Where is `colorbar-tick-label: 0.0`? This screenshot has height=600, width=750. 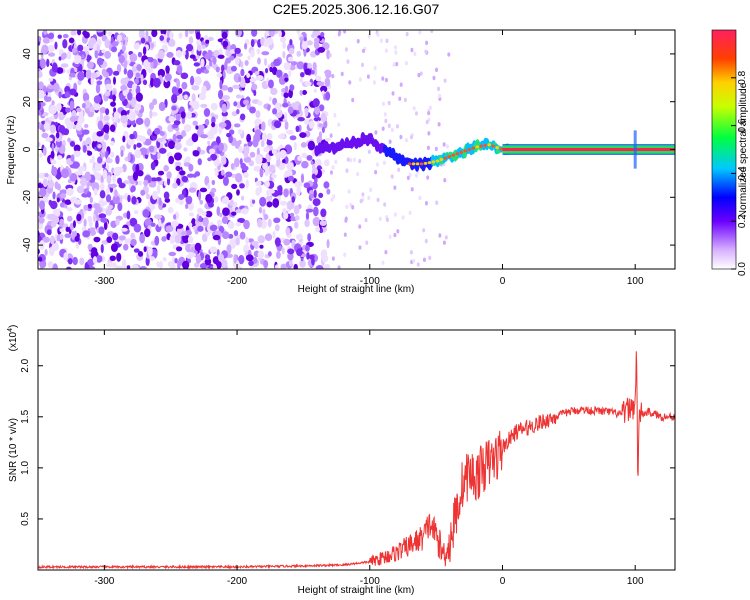 colorbar-tick-label: 0.0 is located at coordinates (742, 269).